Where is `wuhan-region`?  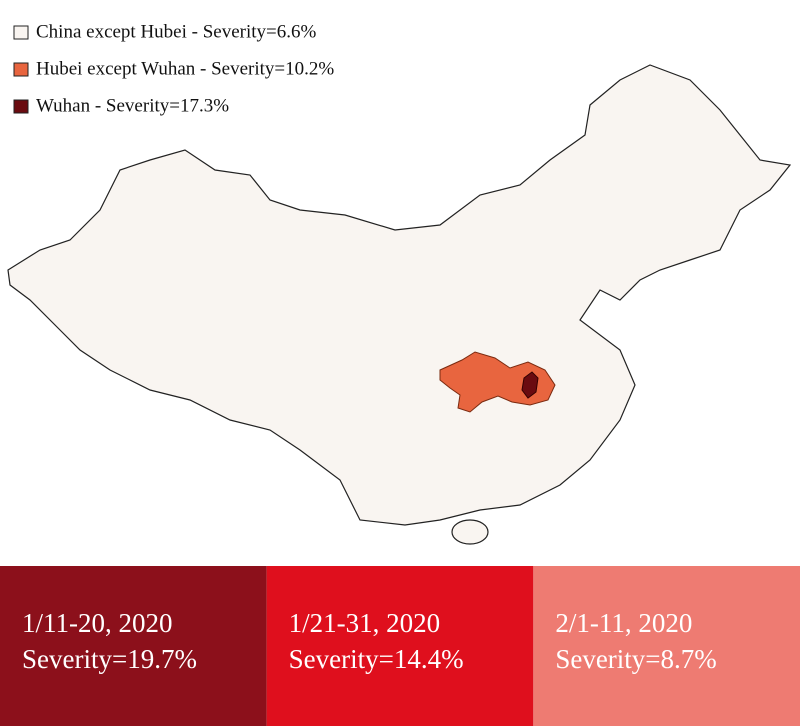 wuhan-region is located at coordinates (530, 385).